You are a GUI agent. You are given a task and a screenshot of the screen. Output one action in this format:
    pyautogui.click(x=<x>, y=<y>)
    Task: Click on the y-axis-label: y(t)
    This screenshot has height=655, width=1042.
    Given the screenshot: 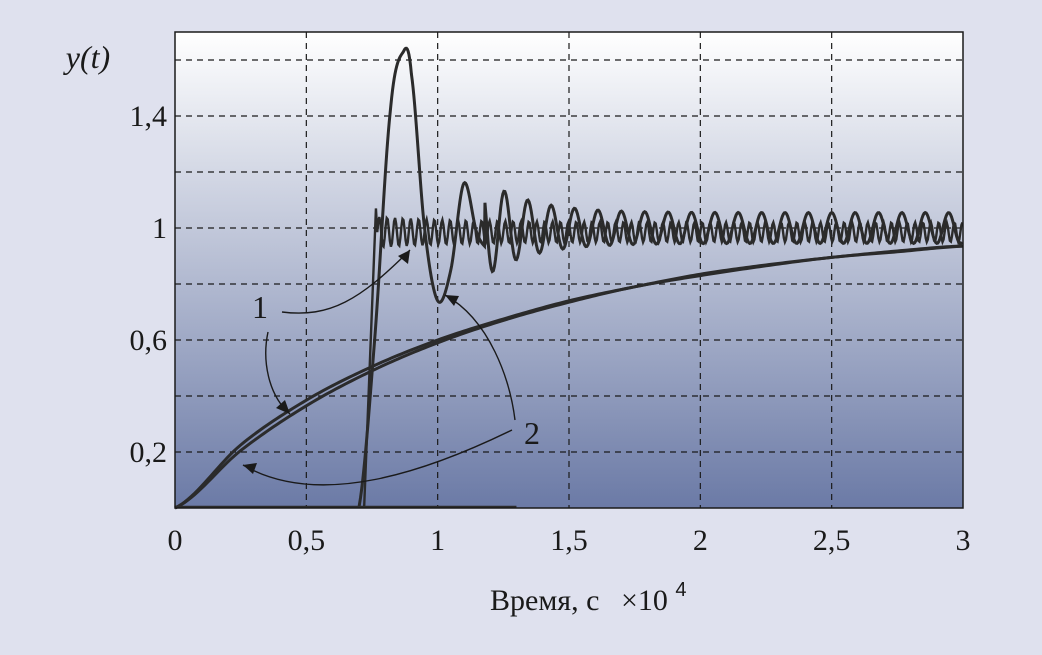 What is the action you would take?
    pyautogui.click(x=86, y=57)
    